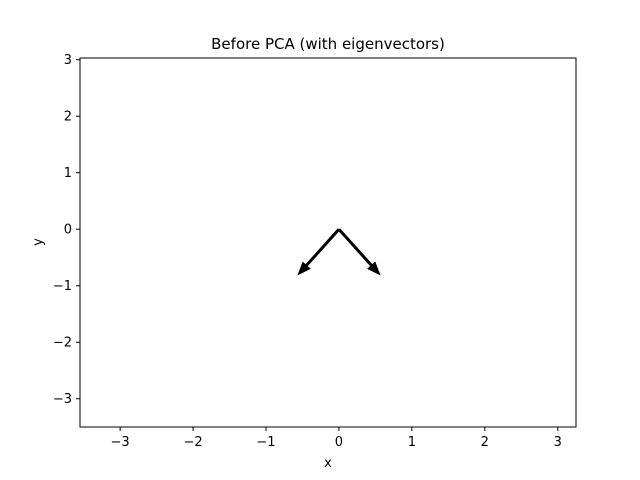  What do you see at coordinates (62, 286) in the screenshot?
I see `y-tick-label: −1` at bounding box center [62, 286].